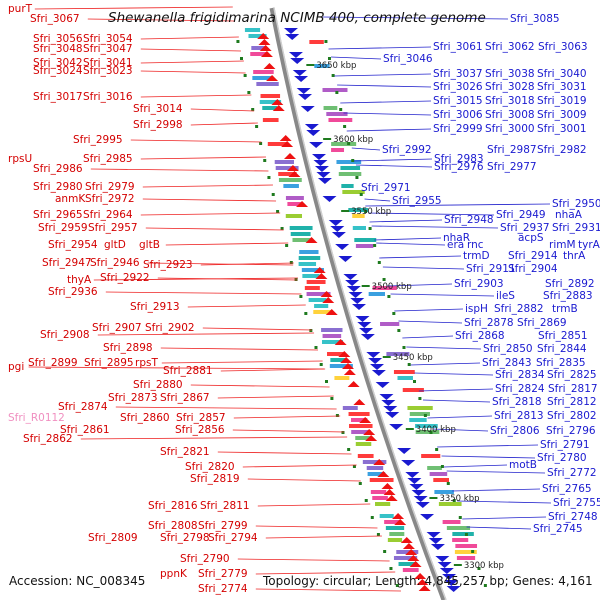 This screenshot has width=600, height=600. Describe the element at coordinates (563, 336) in the screenshot. I see `gene-label-right: Sfri_2851` at that location.